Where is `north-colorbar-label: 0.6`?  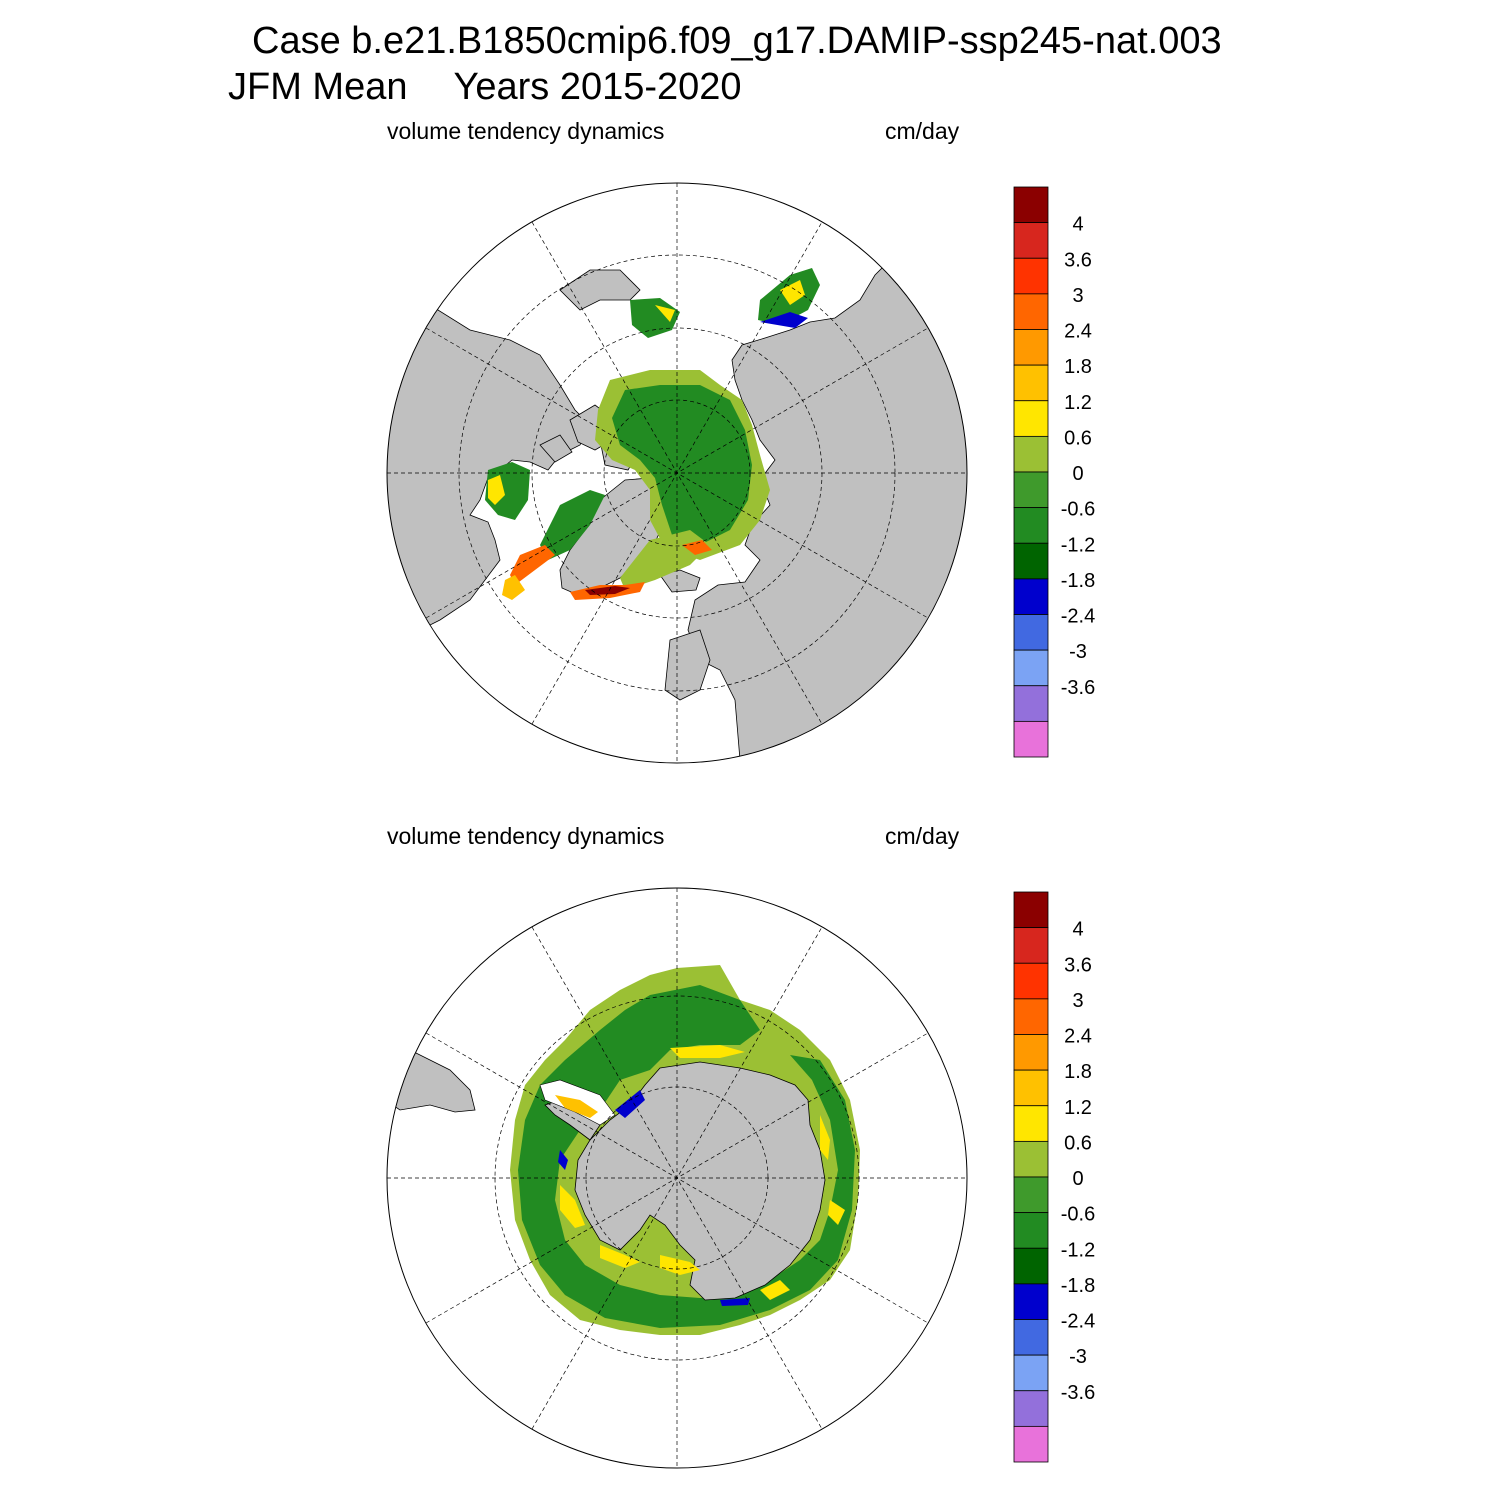
north-colorbar-label: 0.6 is located at coordinates (1078, 438).